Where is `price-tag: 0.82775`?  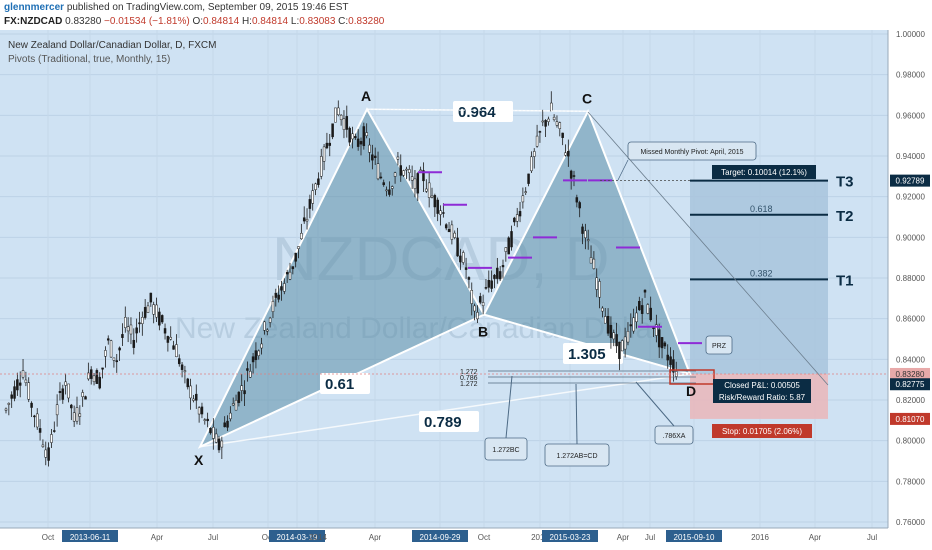 price-tag: 0.82775 is located at coordinates (910, 384).